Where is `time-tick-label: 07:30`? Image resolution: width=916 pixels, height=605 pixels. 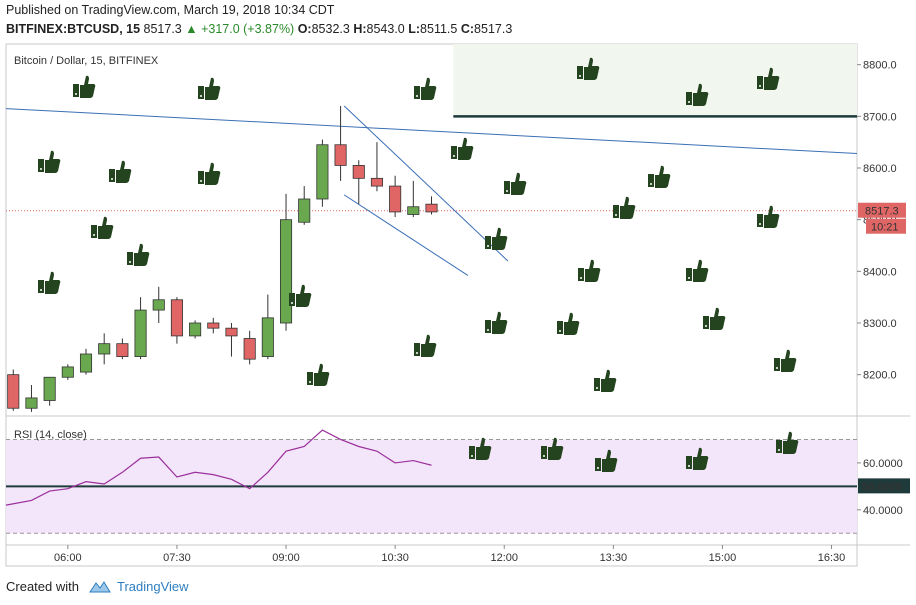 time-tick-label: 07:30 is located at coordinates (177, 558).